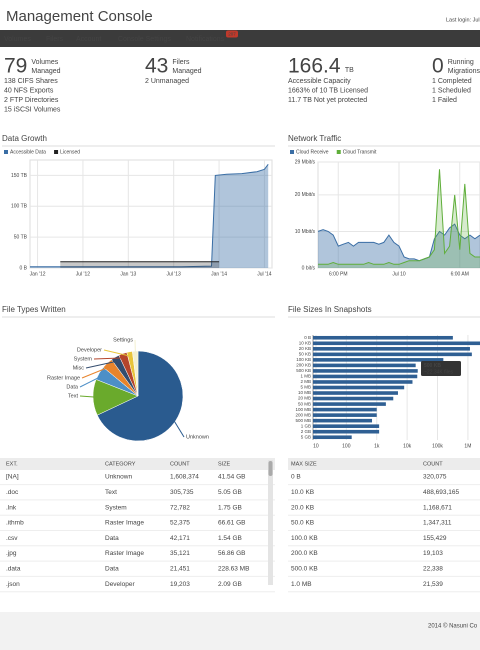 The image size is (480, 650). What do you see at coordinates (437, 523) in the screenshot?
I see `table-cell: 1,347,311` at bounding box center [437, 523].